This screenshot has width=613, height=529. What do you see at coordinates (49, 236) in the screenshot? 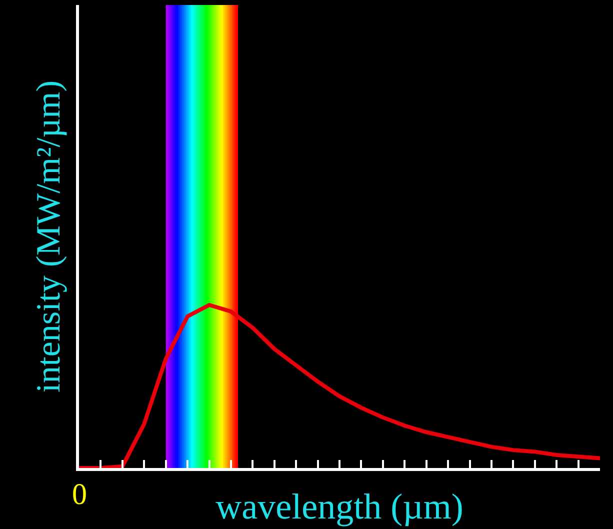
I see `y-axis-title: intensity (MW/m²/µm)` at bounding box center [49, 236].